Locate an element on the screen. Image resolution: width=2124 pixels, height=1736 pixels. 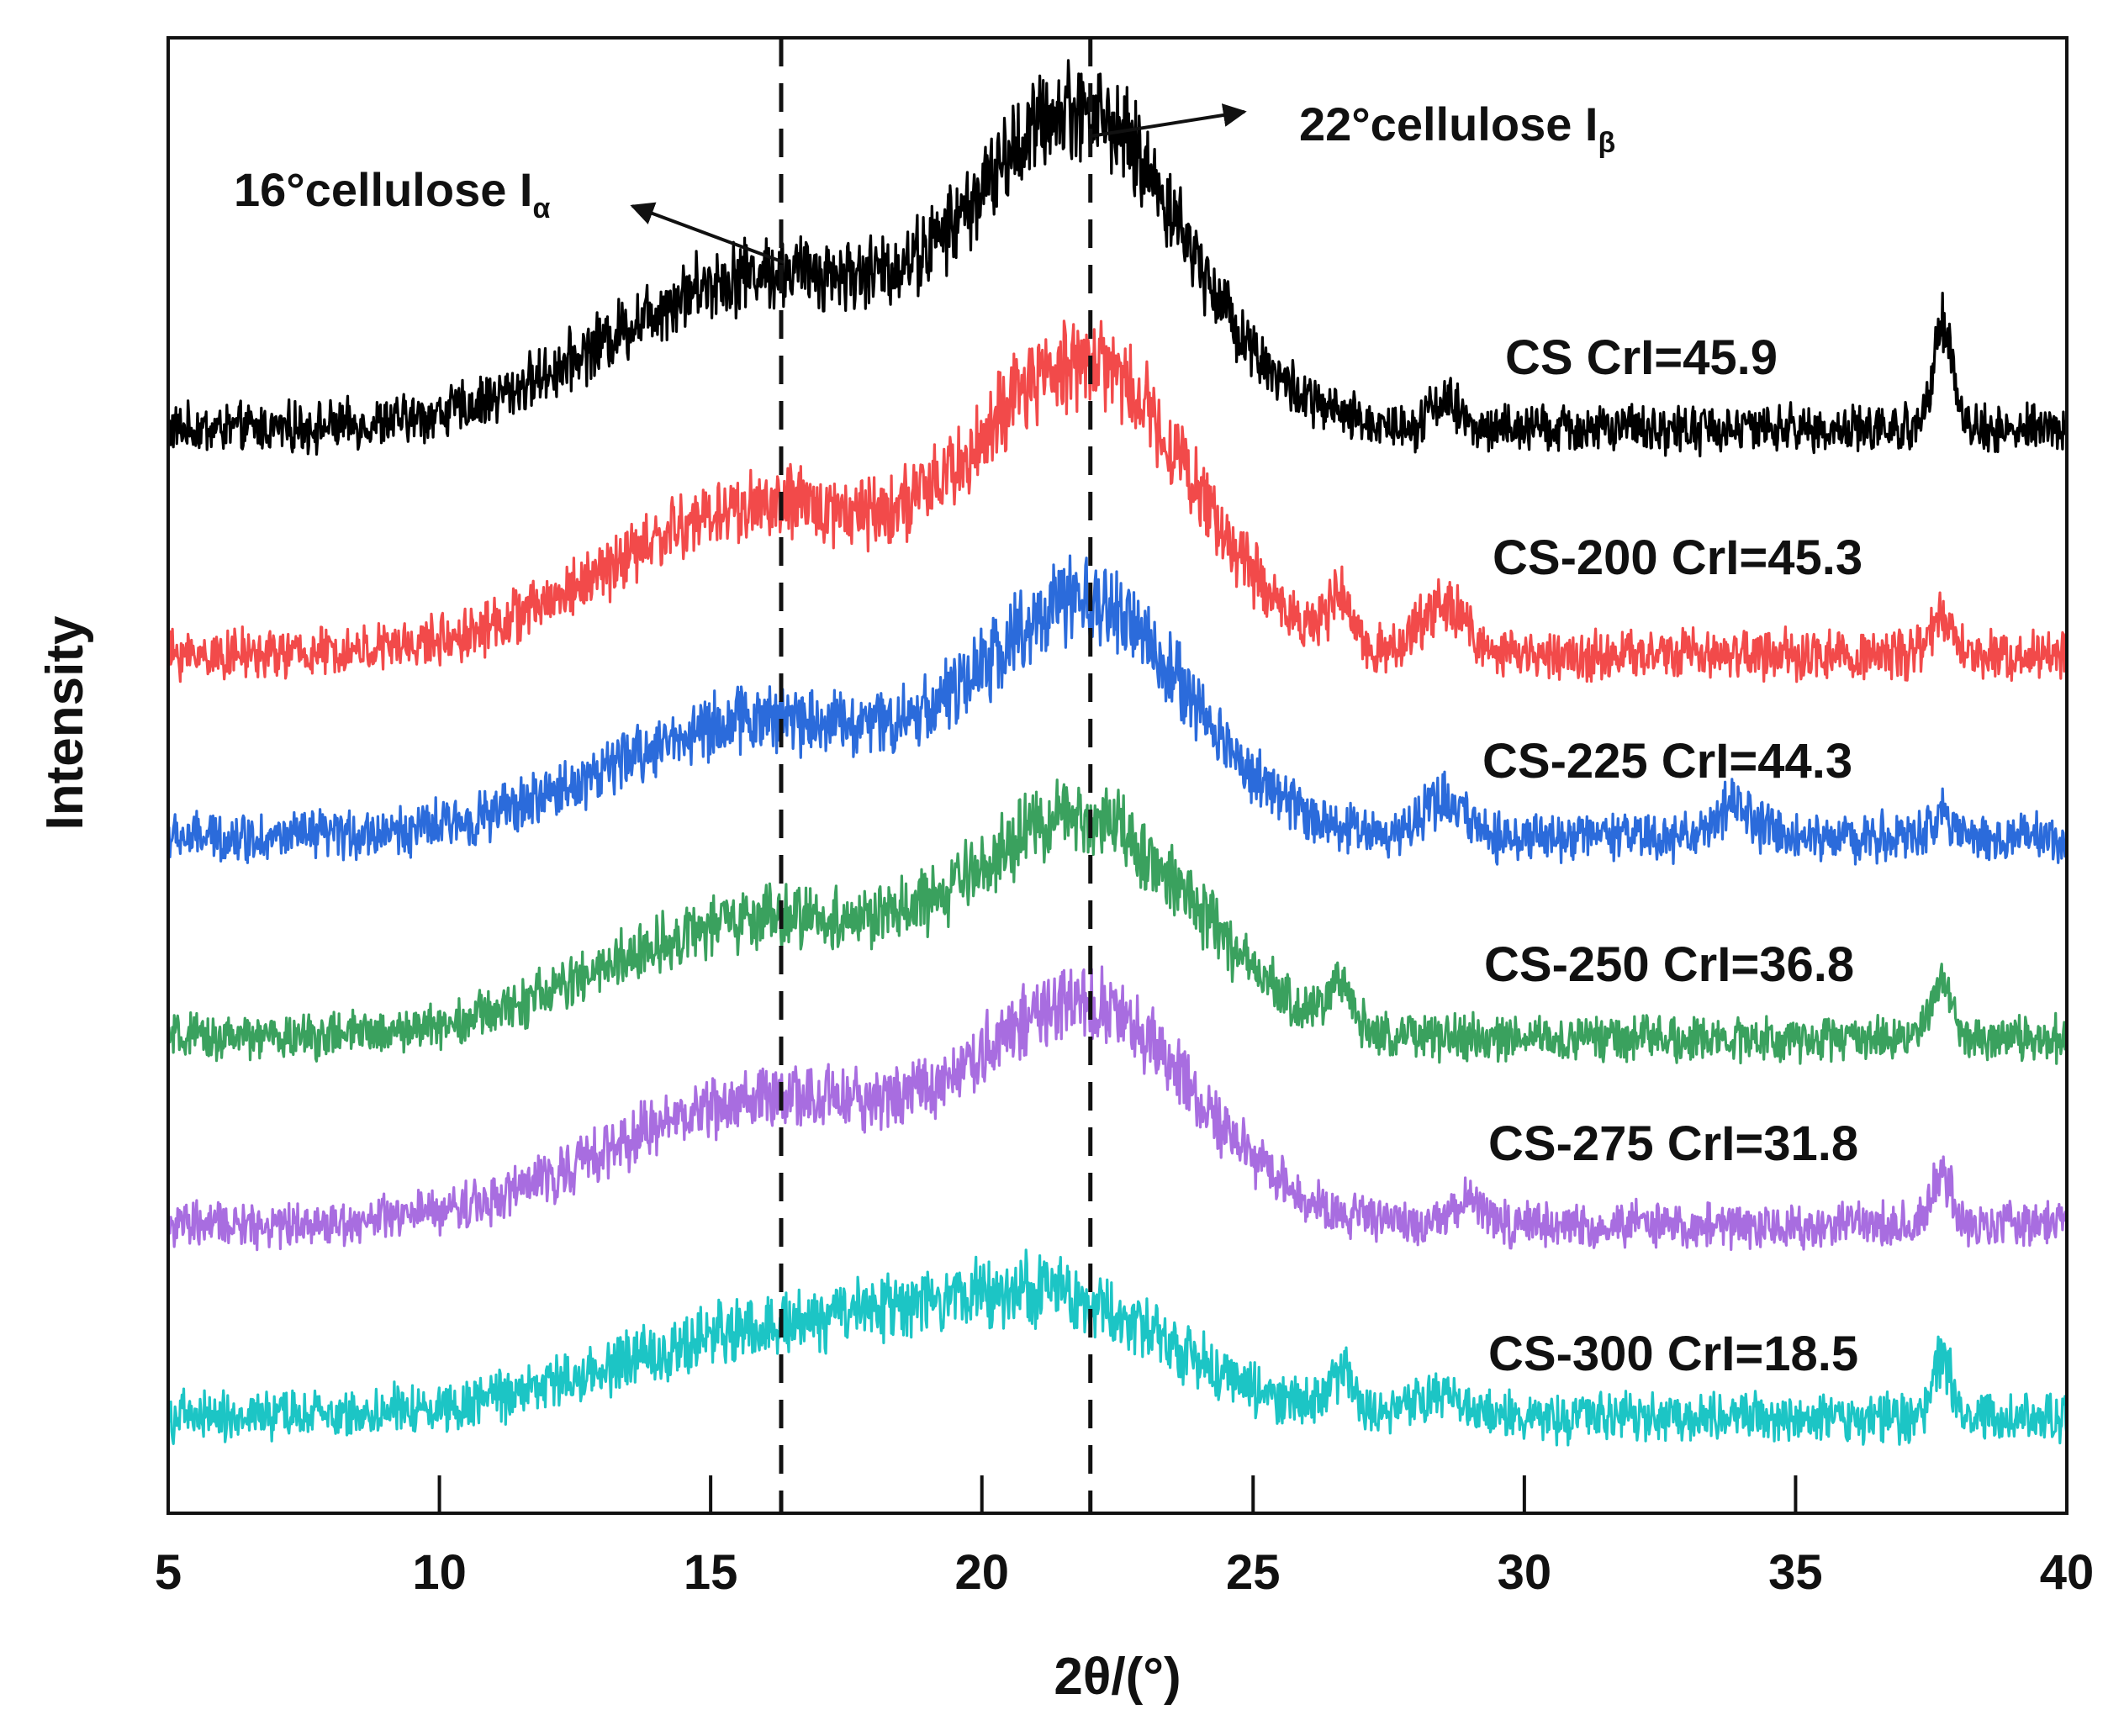
x-tick-label-35: 35 is located at coordinates (1796, 1572).